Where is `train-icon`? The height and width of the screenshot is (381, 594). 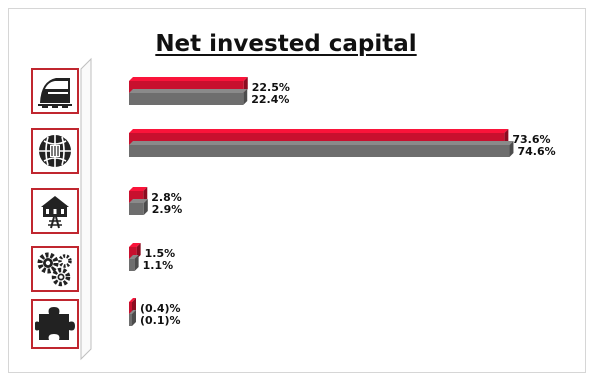
train-icon is located at coordinates (55, 93).